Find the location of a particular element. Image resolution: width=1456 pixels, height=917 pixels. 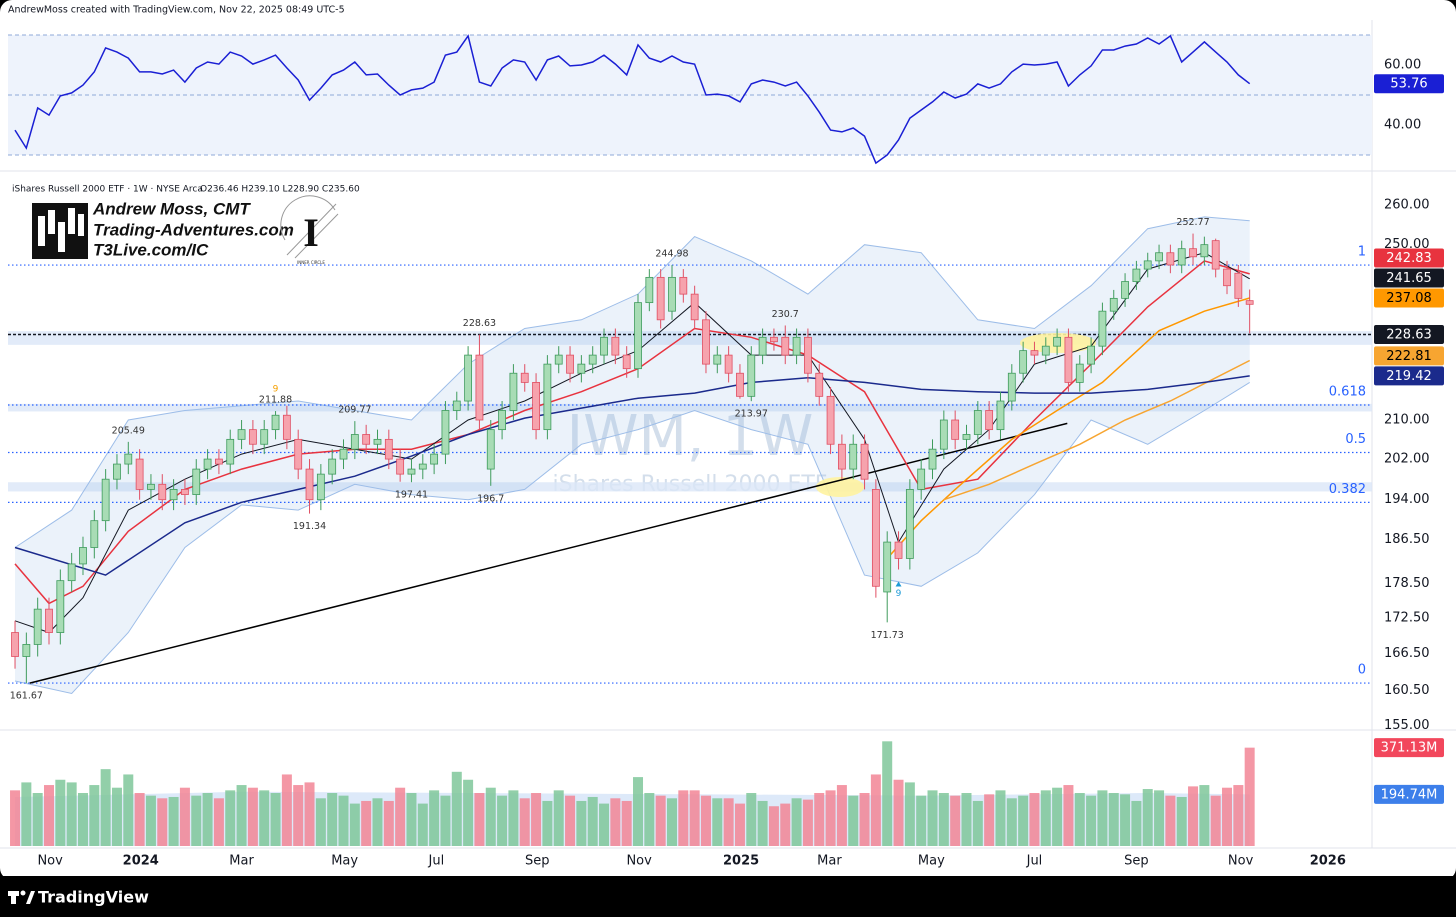

y-tick-label: 186.50 is located at coordinates (1407, 539).